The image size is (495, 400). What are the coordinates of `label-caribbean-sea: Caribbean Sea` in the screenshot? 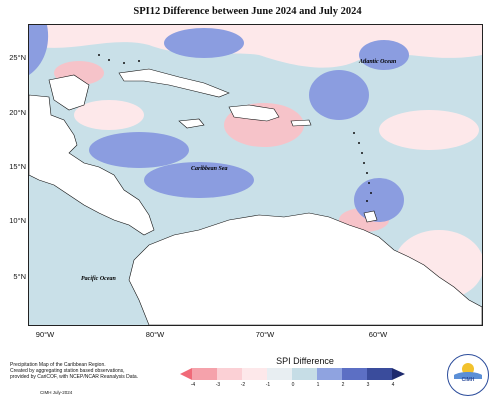 It's located at (209, 169).